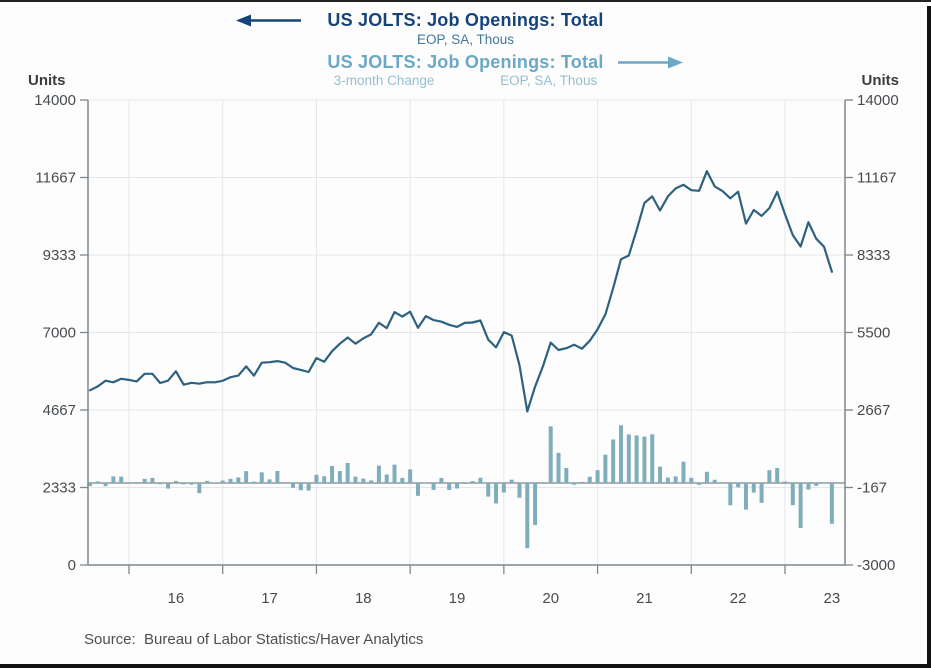  I want to click on svg-text: 5500, so click(873, 333).